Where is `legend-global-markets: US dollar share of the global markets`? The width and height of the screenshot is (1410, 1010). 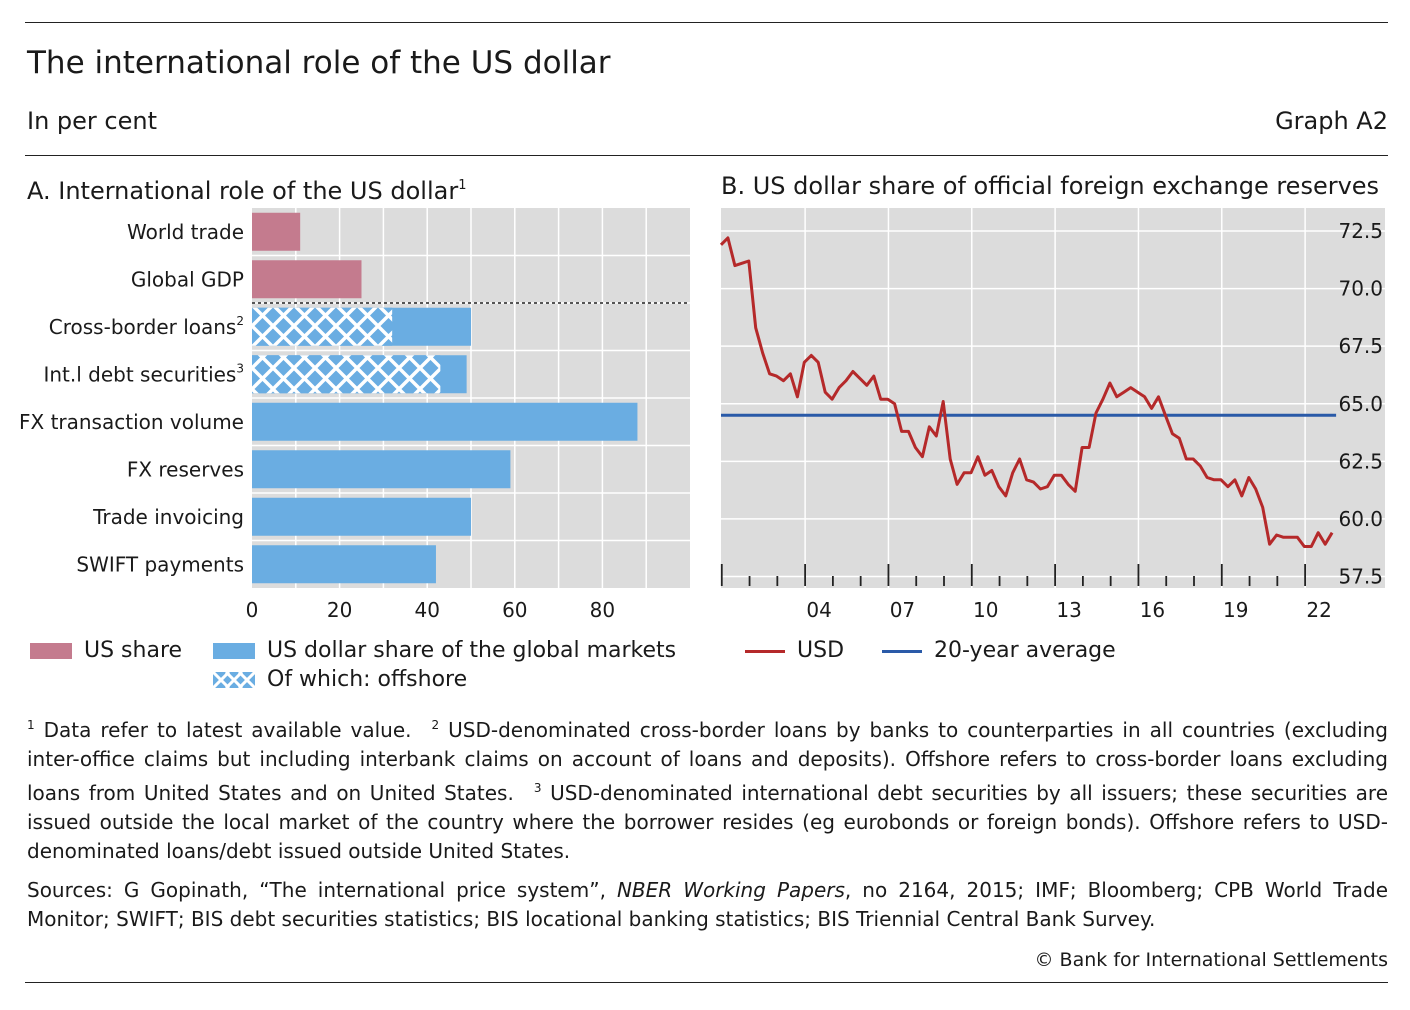
legend-global-markets: US dollar share of the global markets is located at coordinates (444, 651).